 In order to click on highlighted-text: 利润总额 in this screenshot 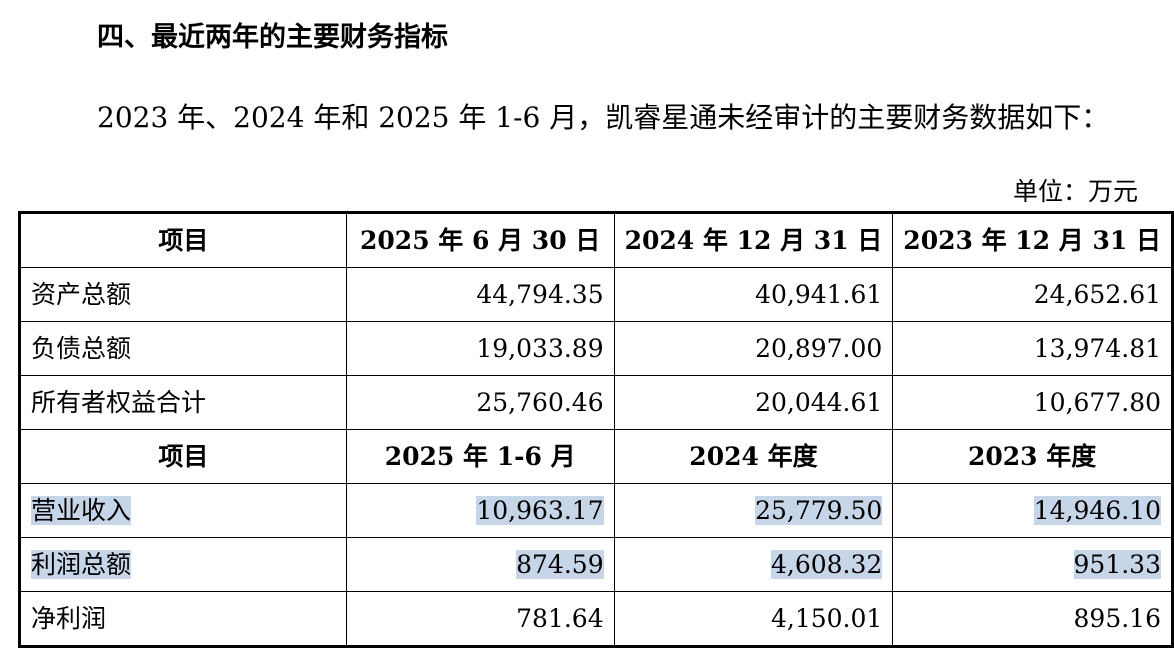, I will do `click(81, 564)`.